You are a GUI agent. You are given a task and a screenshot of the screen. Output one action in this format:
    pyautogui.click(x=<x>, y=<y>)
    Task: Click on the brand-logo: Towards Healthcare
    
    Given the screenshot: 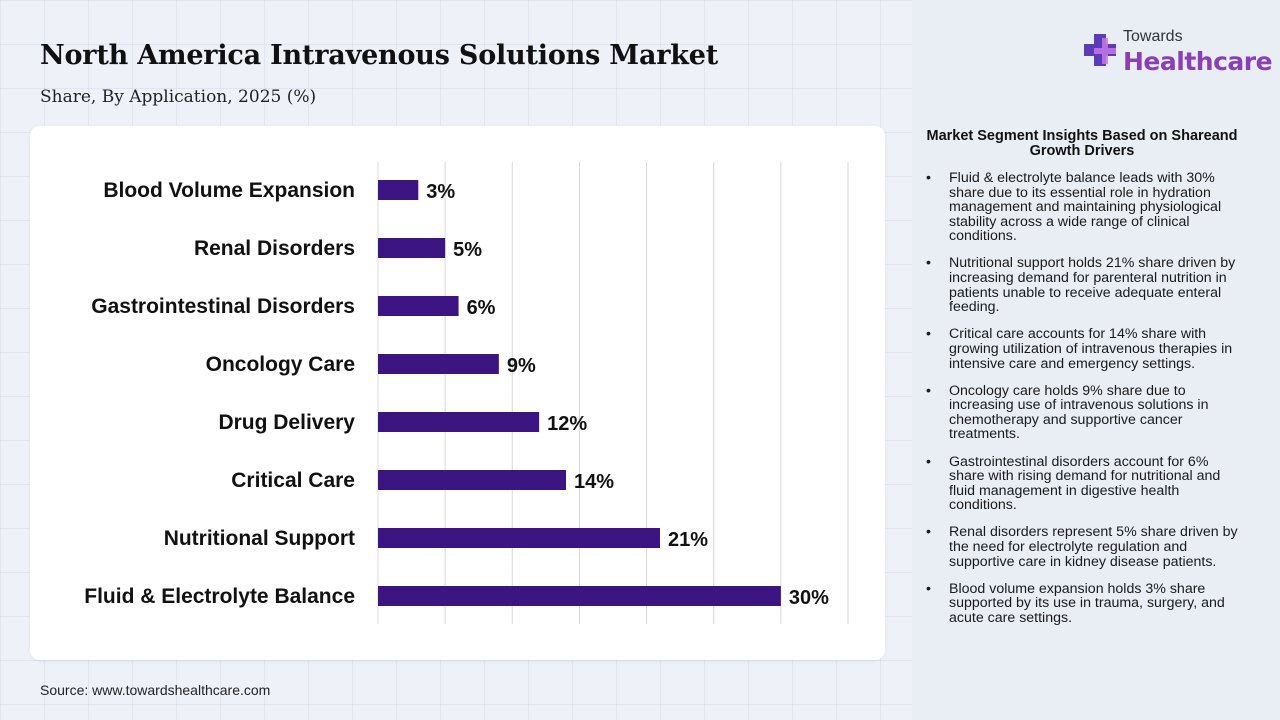 What is the action you would take?
    pyautogui.click(x=1176, y=53)
    